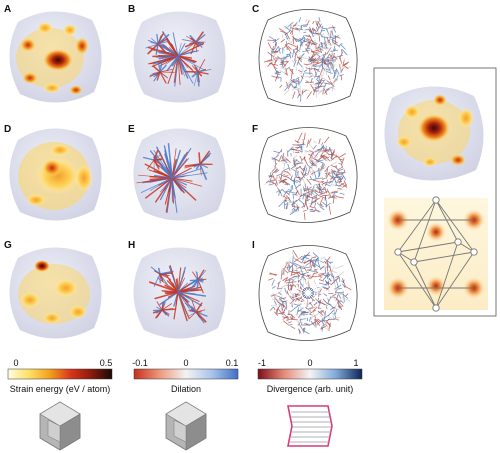 The height and width of the screenshot is (453, 500). Describe the element at coordinates (15, 363) in the screenshot. I see `colorbar-strain-min: 0` at that location.